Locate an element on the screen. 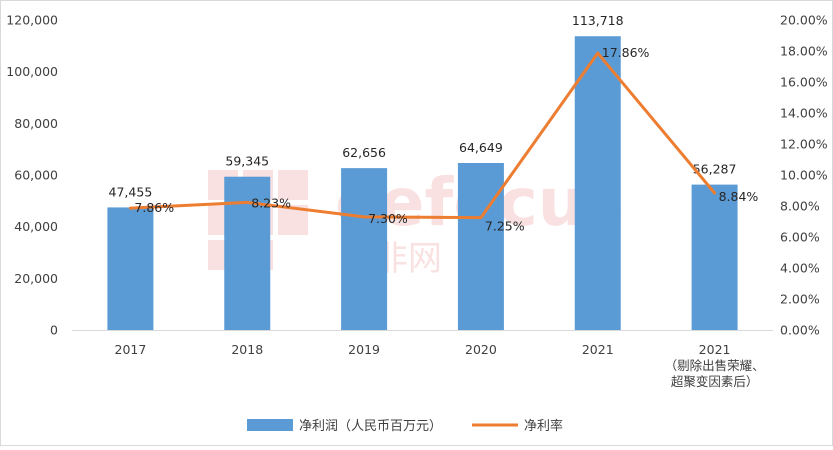  x-tick-line-5-1: （剔除出售荣耀、 is located at coordinates (715, 365).